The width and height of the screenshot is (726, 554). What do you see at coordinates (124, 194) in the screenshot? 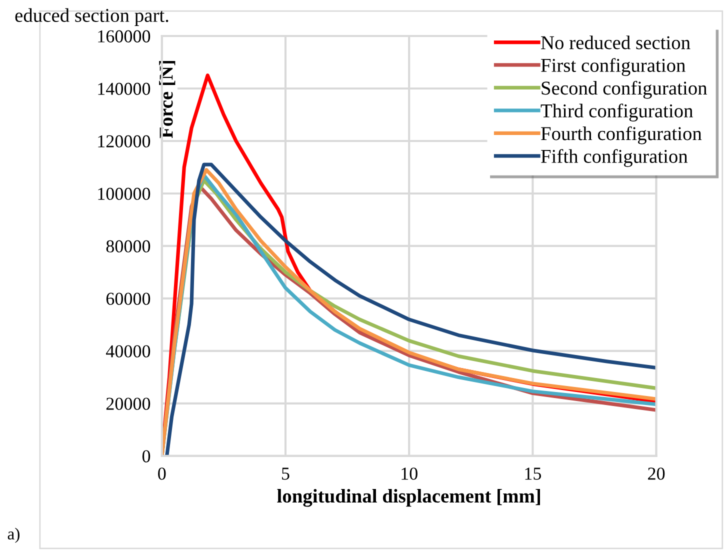
I see `y-tick-label: 100000` at bounding box center [124, 194].